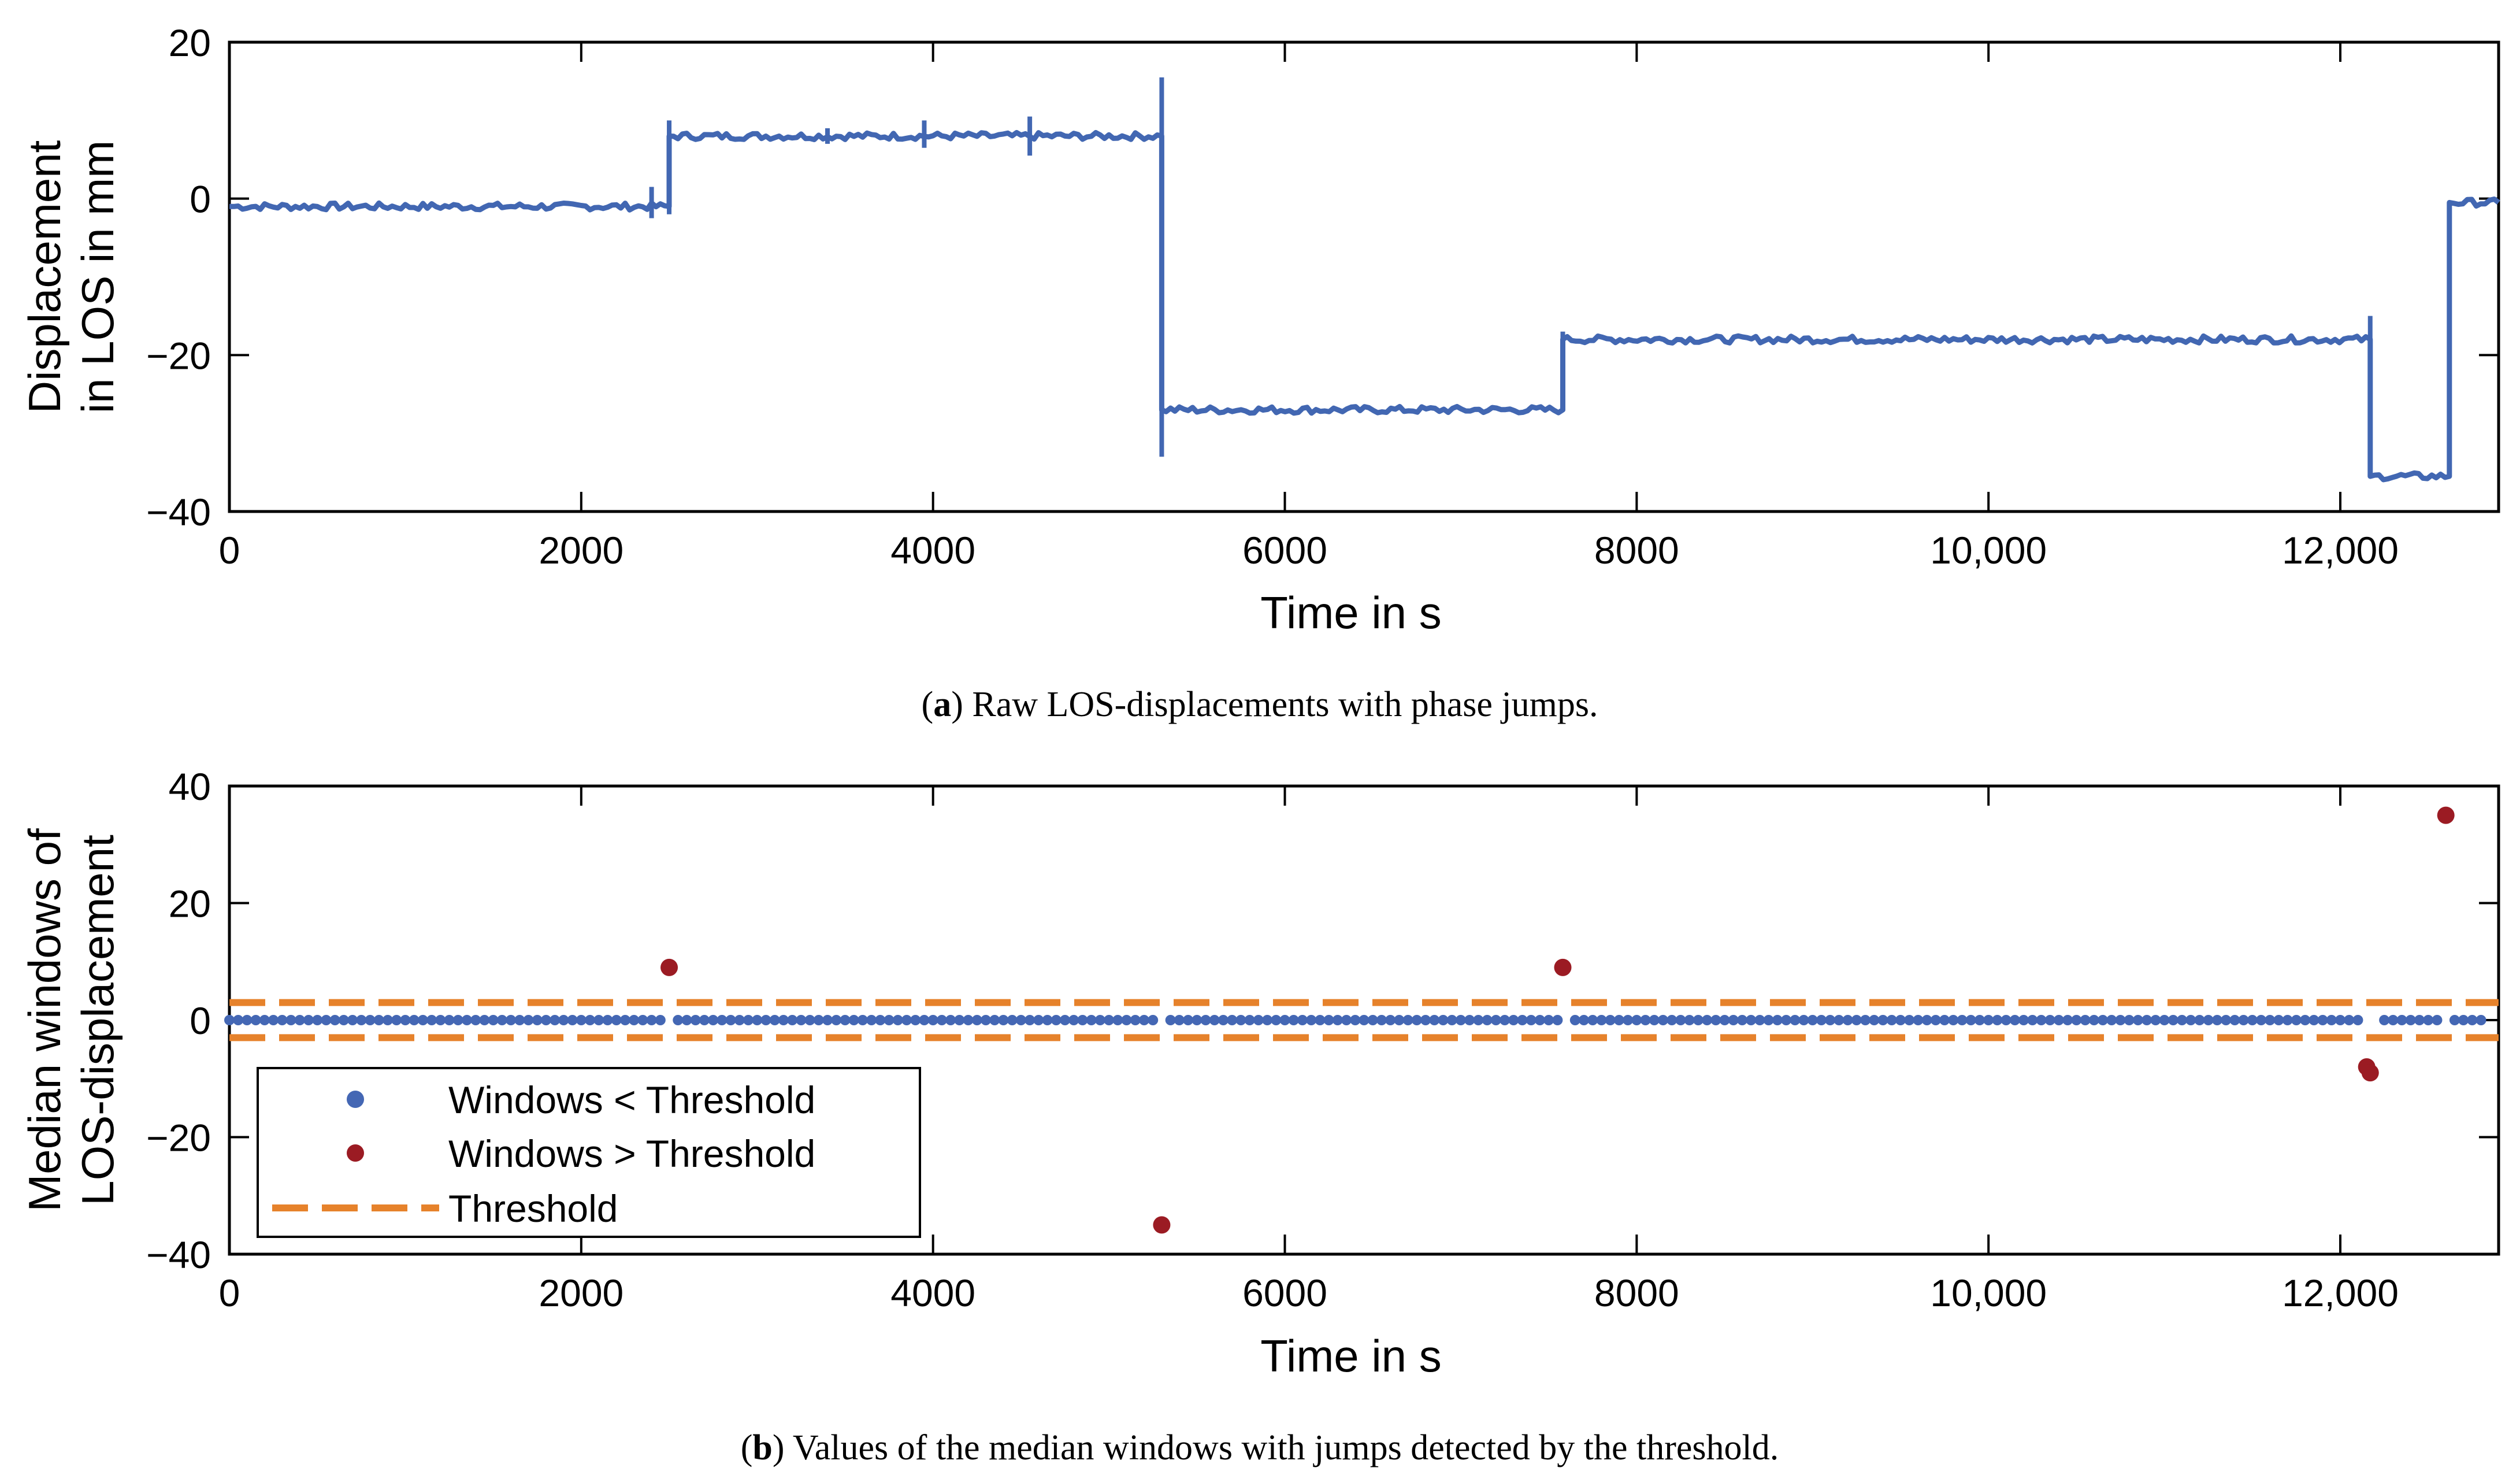 The height and width of the screenshot is (1479, 2520). I want to click on a-xtick-label: 10,000, so click(1989, 551).